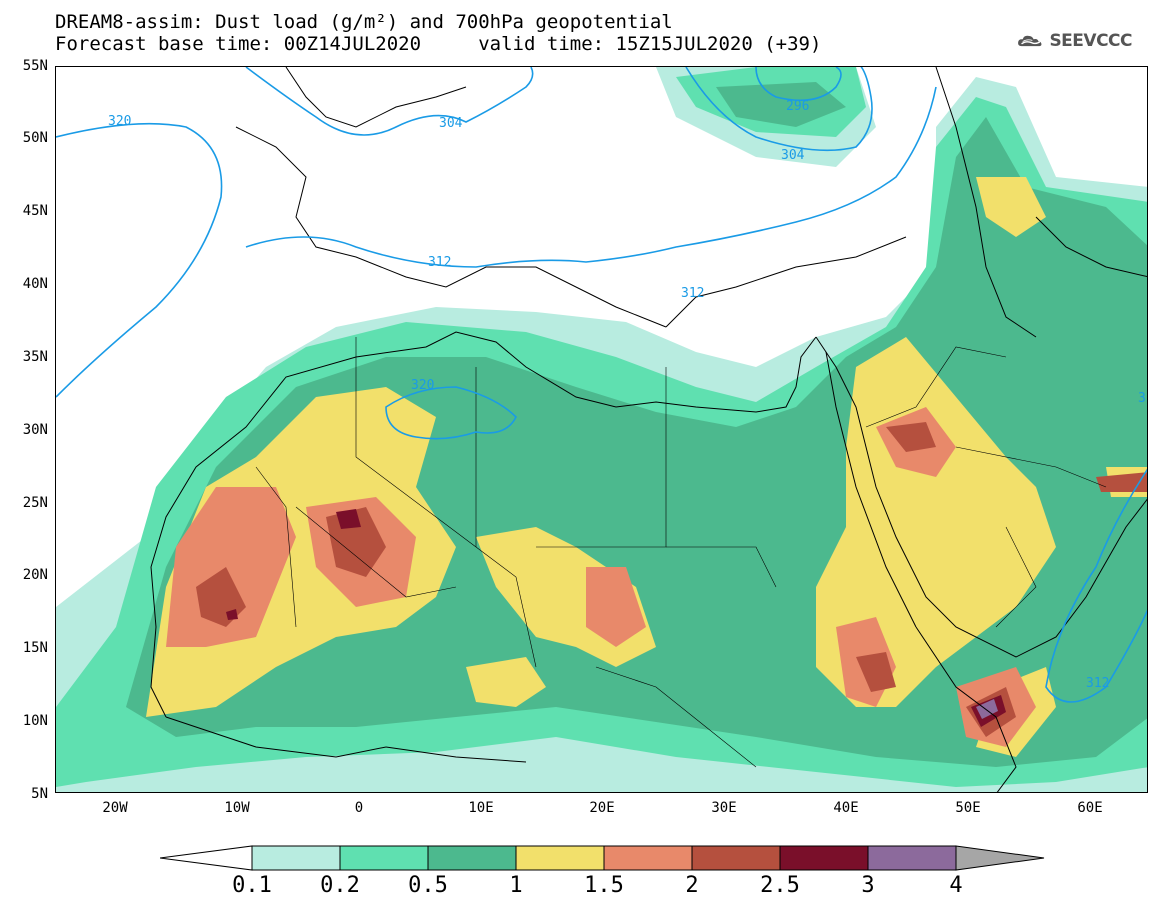 Image resolution: width=1165 pixels, height=907 pixels. Describe the element at coordinates (604, 885) in the screenshot. I see `colorbar-label: 1.5` at that location.